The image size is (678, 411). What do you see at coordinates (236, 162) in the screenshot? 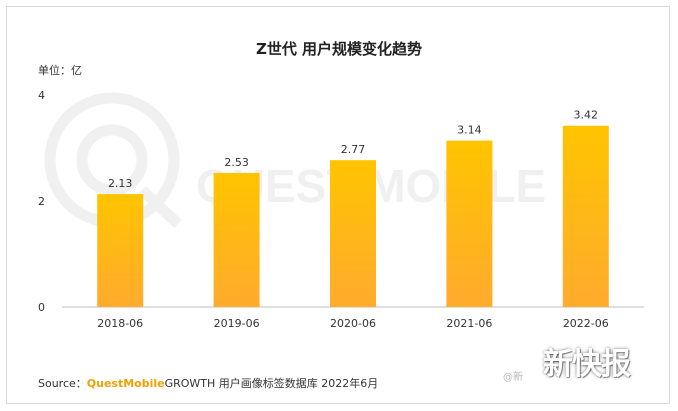
I see `data-label: 2.53` at bounding box center [236, 162].